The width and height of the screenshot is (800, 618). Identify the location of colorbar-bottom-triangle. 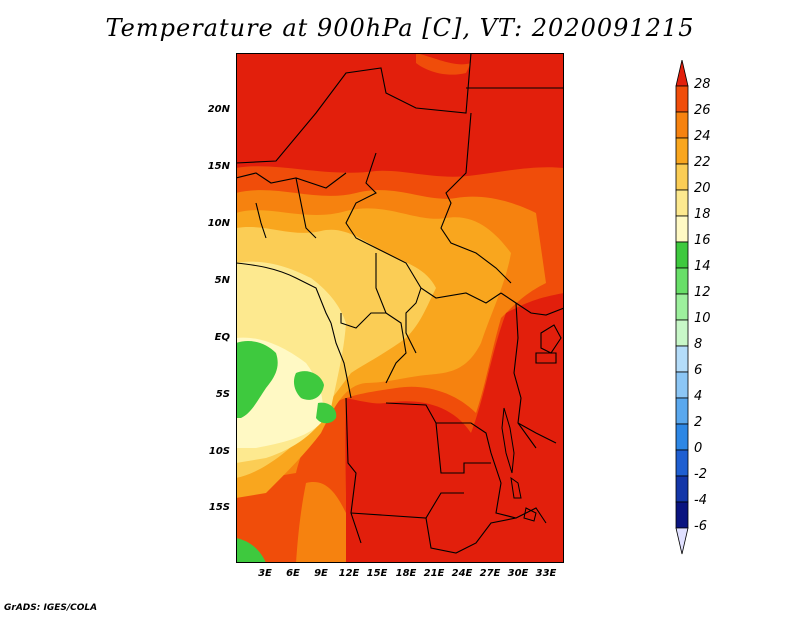
(682, 541).